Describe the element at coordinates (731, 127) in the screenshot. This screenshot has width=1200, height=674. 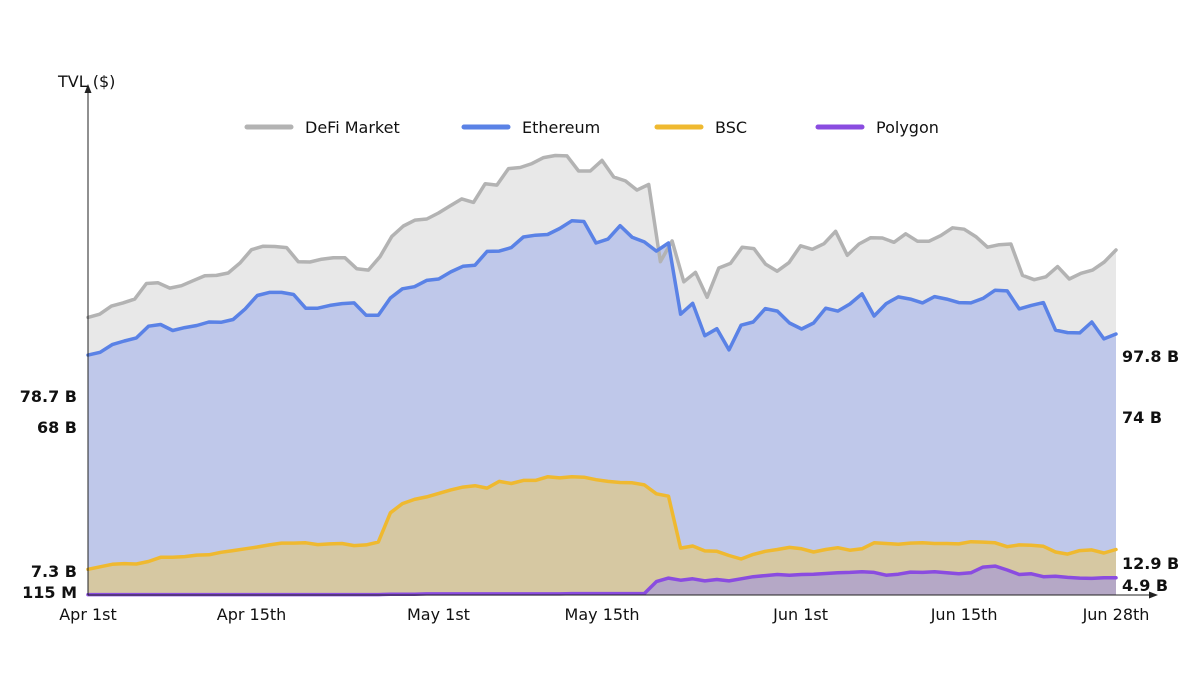
I see `legend-label-bsc: BSC` at that location.